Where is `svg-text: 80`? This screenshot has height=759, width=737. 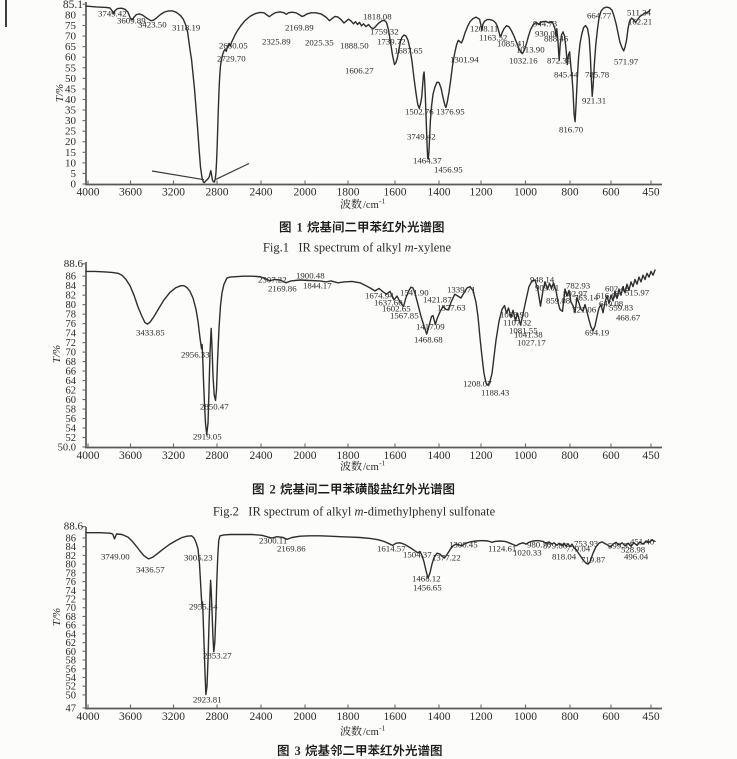 svg-text: 80 is located at coordinates (71, 15).